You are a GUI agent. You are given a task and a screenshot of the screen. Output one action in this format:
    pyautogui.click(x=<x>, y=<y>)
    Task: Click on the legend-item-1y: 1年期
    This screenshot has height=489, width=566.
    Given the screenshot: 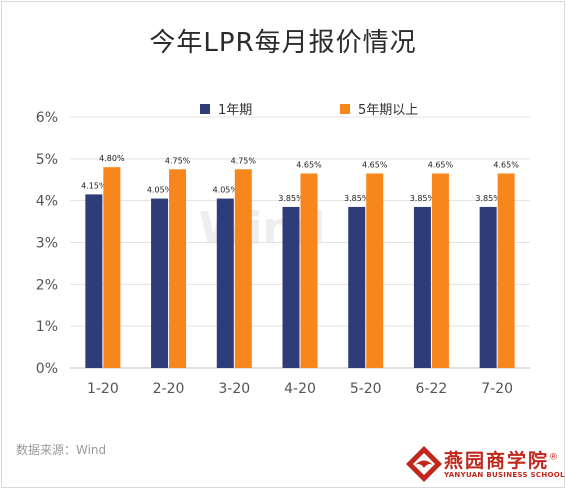 What is the action you would take?
    pyautogui.click(x=226, y=108)
    